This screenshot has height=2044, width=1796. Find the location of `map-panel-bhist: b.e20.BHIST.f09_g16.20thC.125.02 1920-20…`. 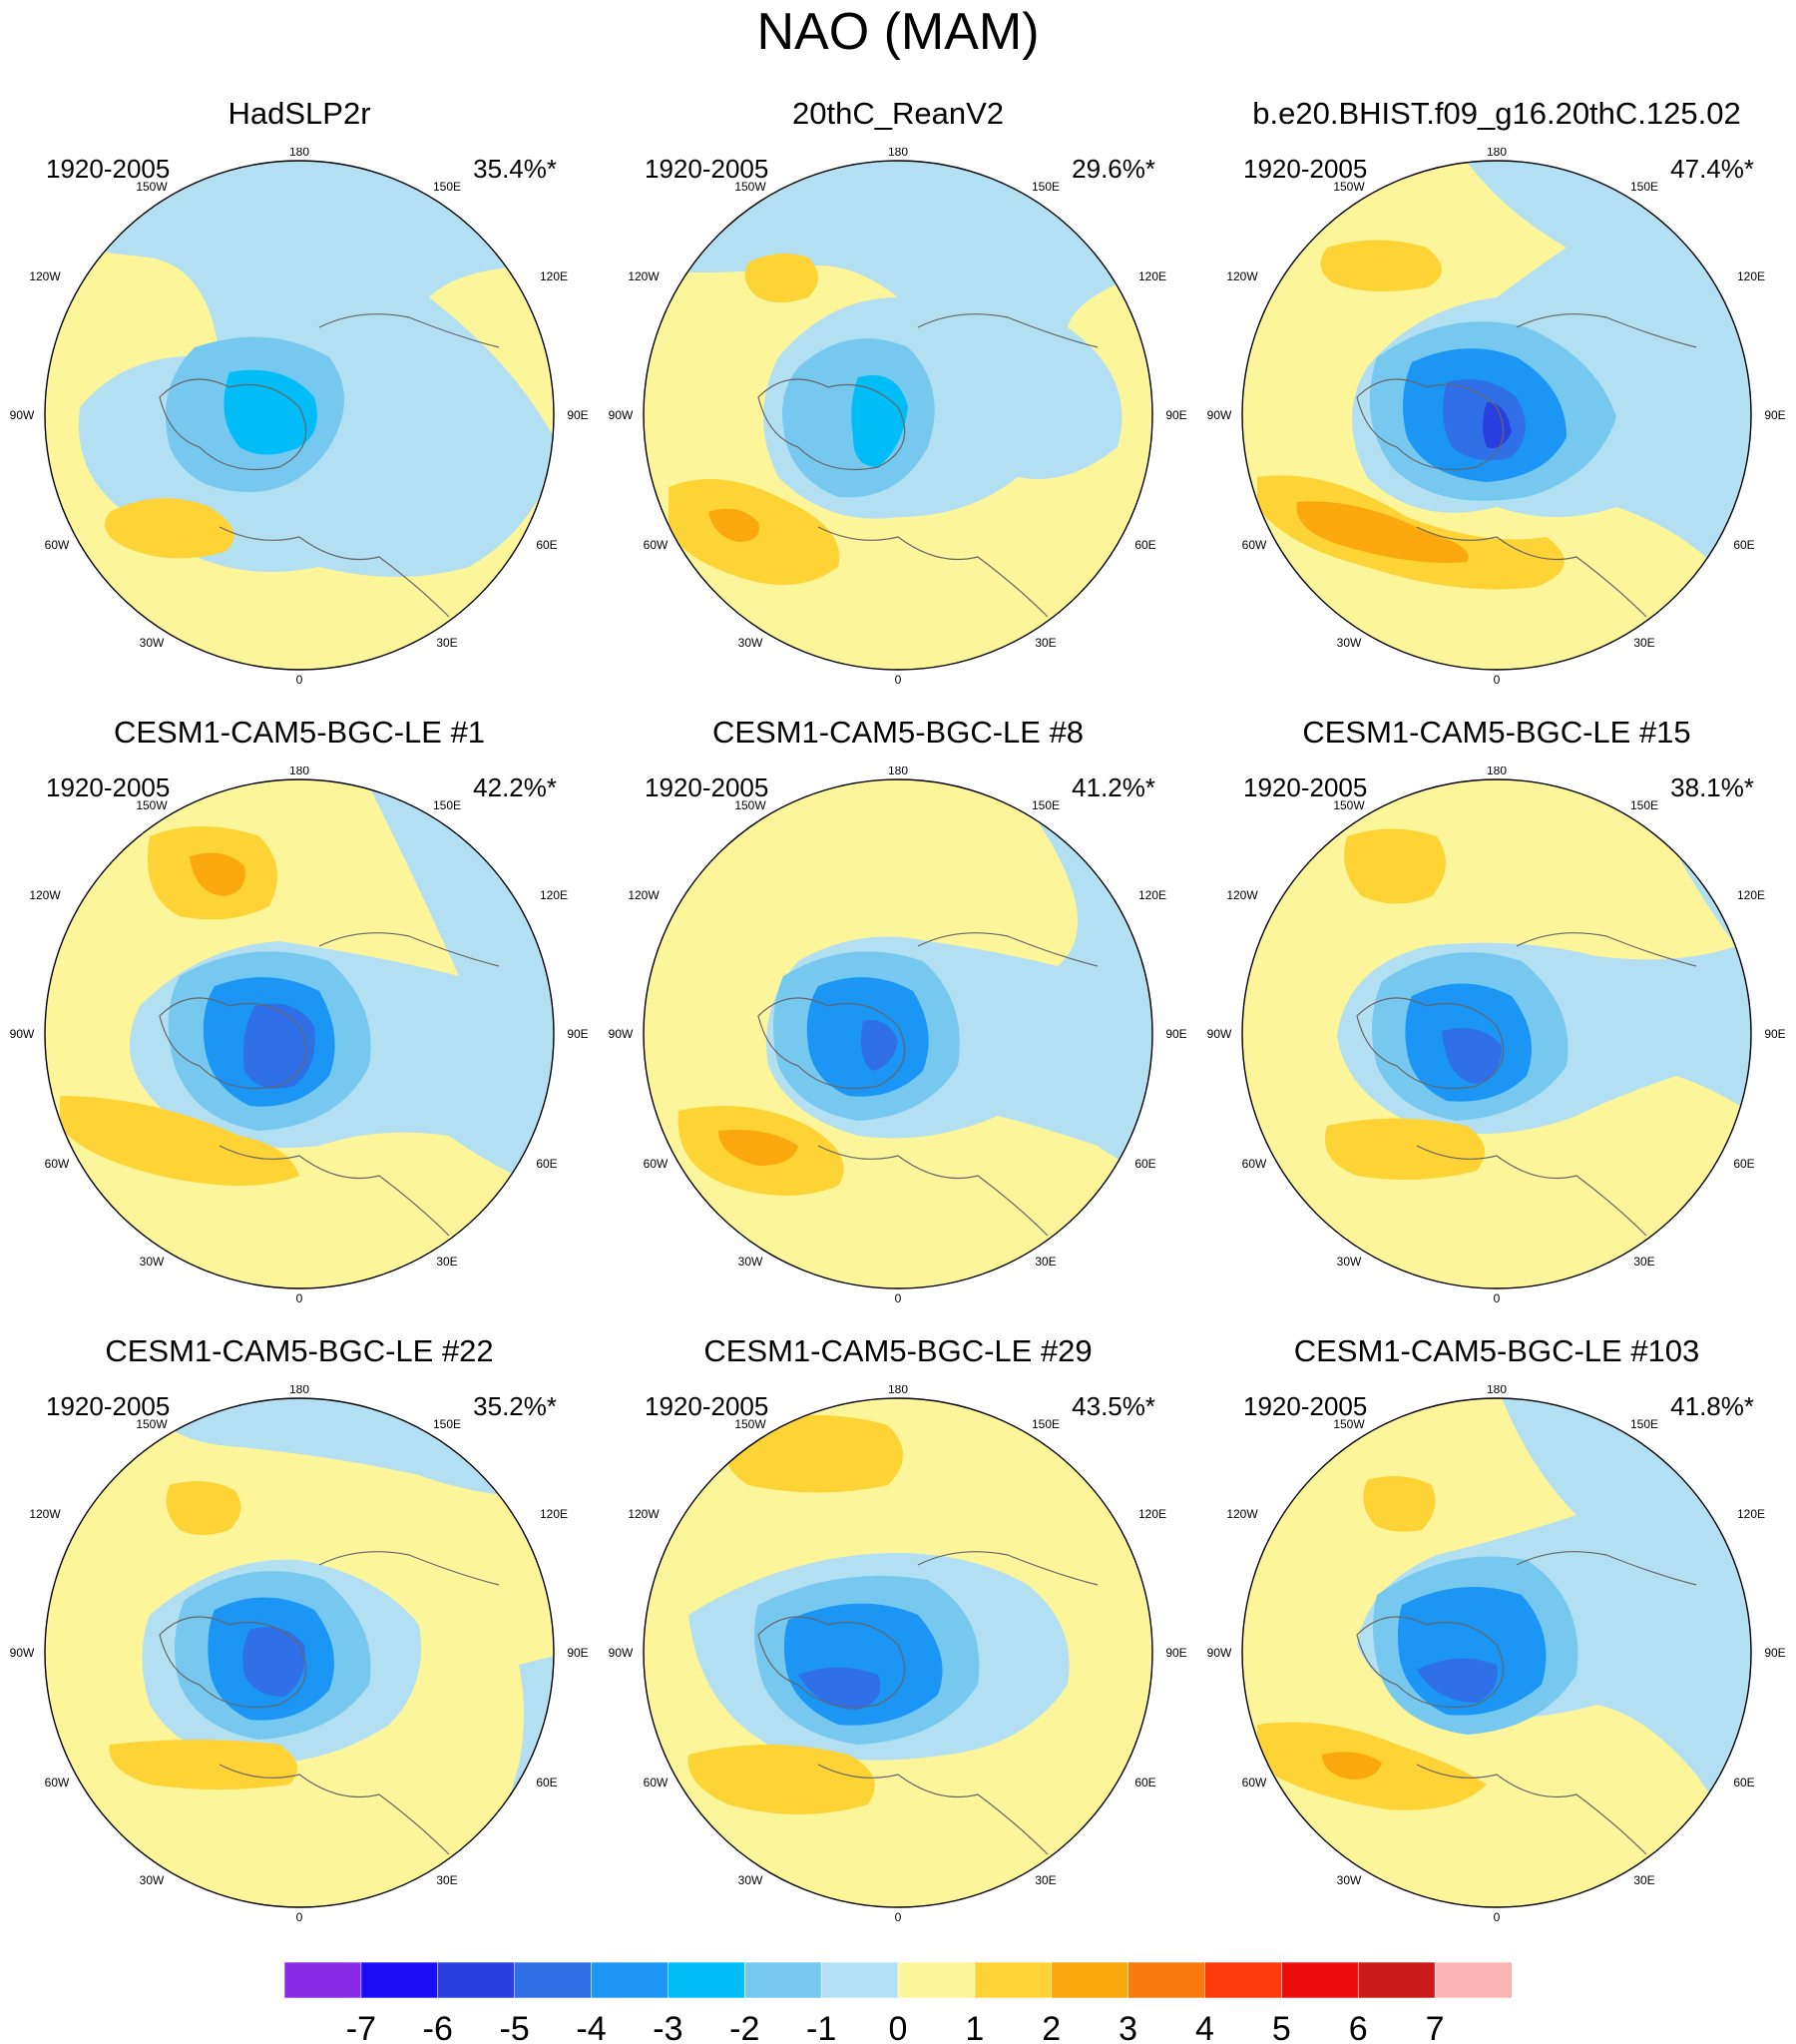

map-panel-bhist: b.e20.BHIST.f09_g16.20thC.125.02 1920-20… is located at coordinates (1496, 405).